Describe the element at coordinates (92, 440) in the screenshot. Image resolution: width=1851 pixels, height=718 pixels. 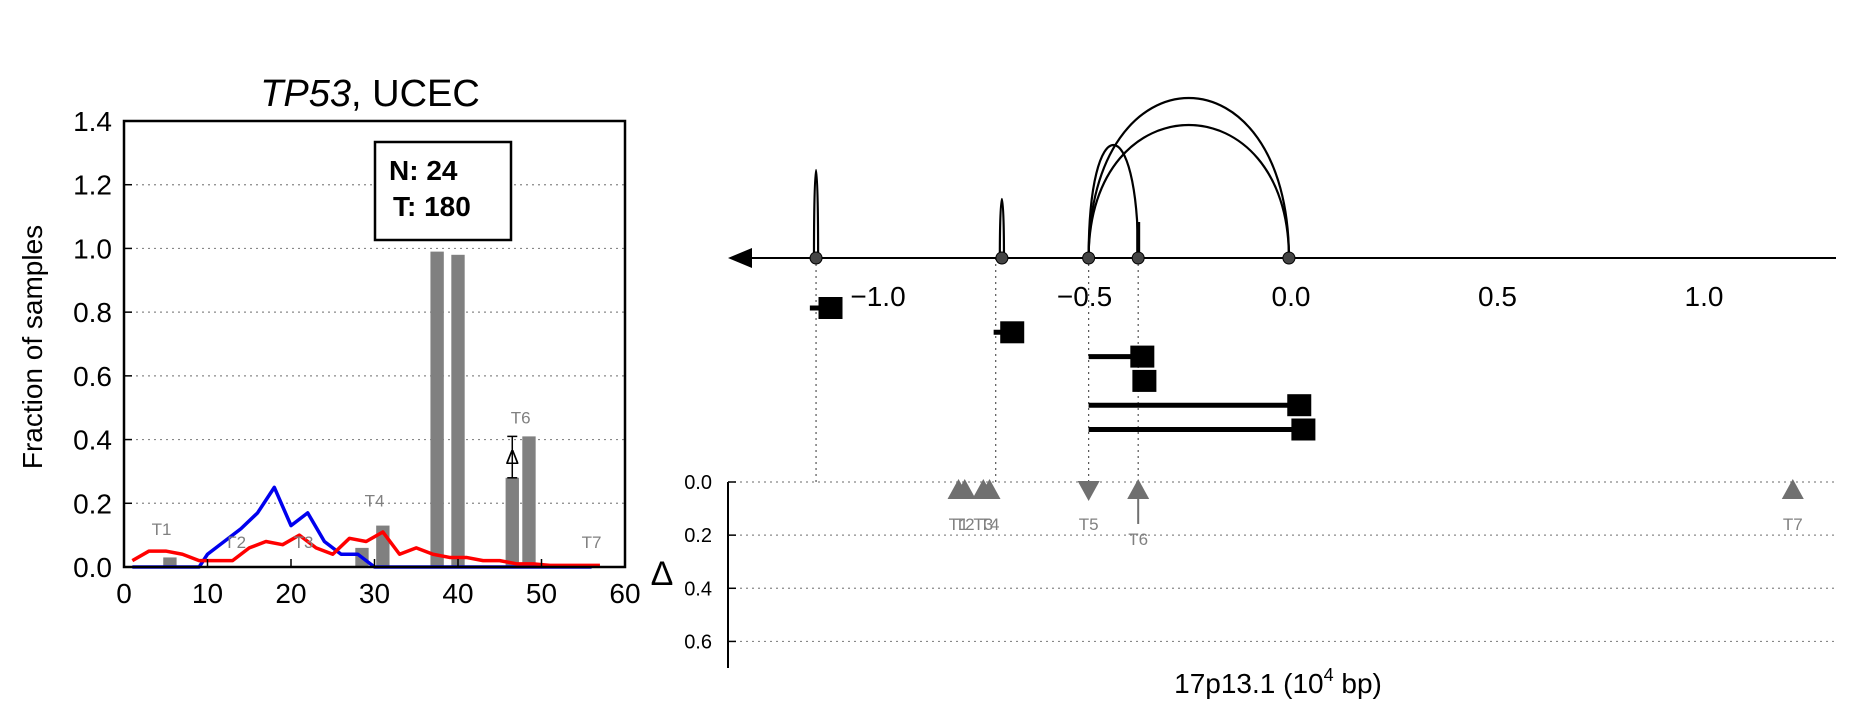
I see `y-tick-label: 0.4` at that location.